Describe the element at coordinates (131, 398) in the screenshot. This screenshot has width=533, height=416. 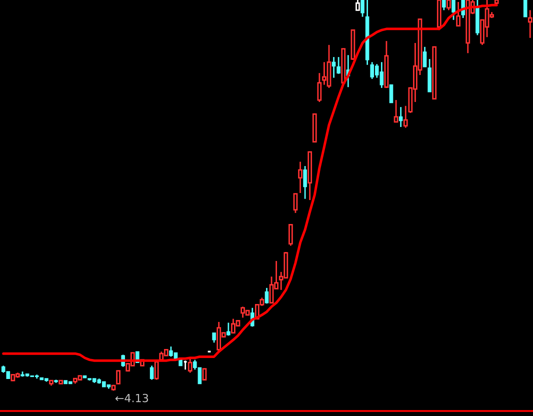
I see `text: ←4.13` at that location.